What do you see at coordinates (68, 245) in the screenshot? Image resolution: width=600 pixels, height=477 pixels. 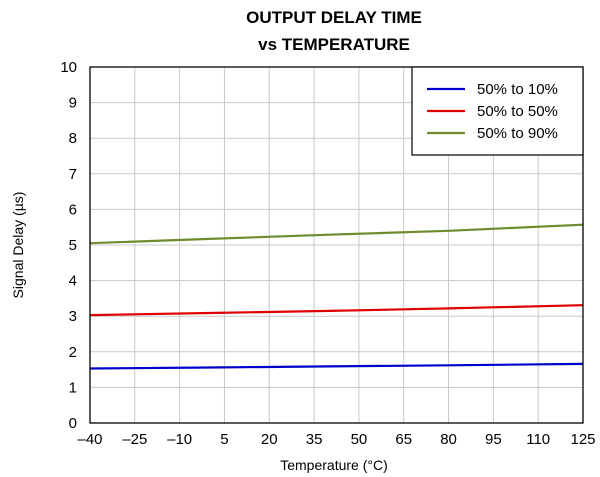 I see `y-axis-ticks: 0 1 2 3 4 5 6 7 8 9 10` at bounding box center [68, 245].